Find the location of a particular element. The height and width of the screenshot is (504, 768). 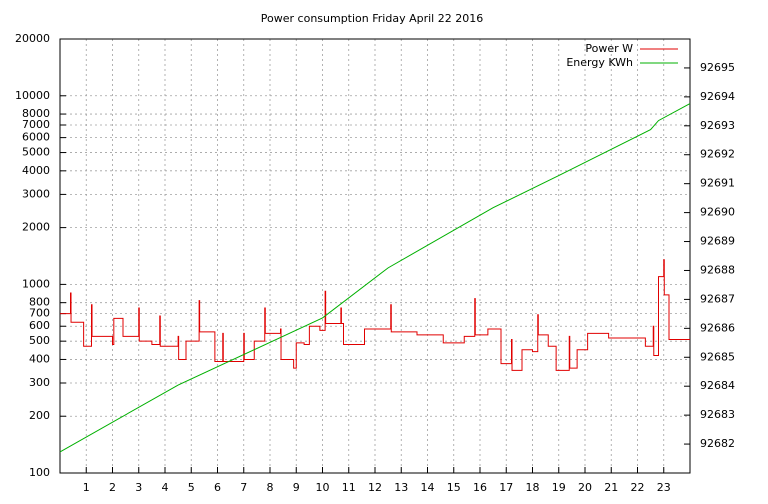

y-tick-label: 6000 is located at coordinates (36, 137).